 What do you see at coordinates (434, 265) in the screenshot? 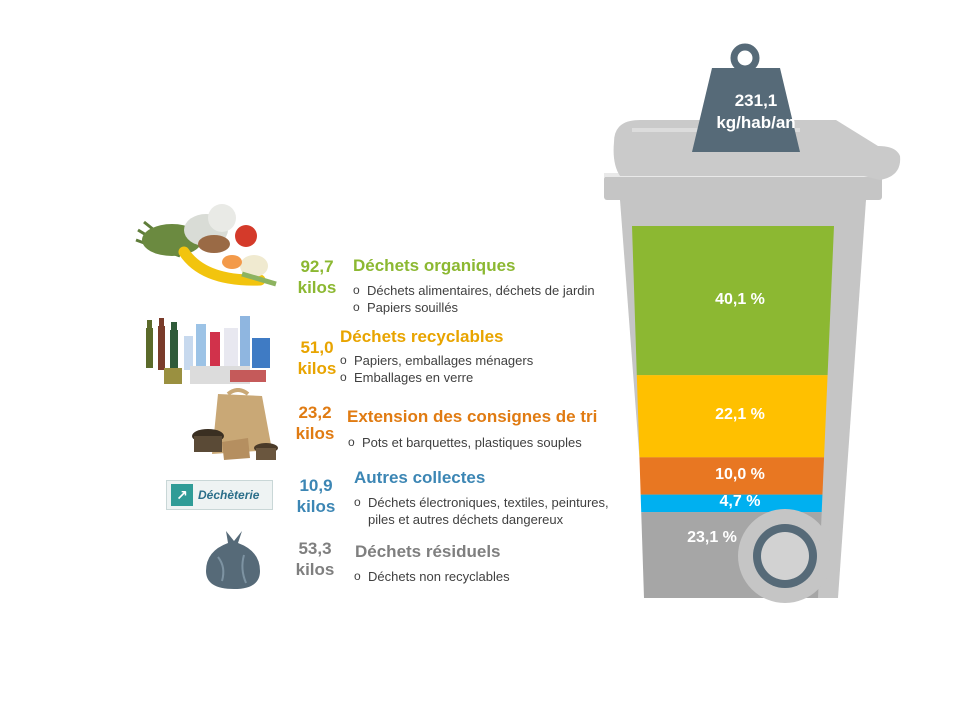
I see `category-title: Déchets organiques` at bounding box center [434, 265].